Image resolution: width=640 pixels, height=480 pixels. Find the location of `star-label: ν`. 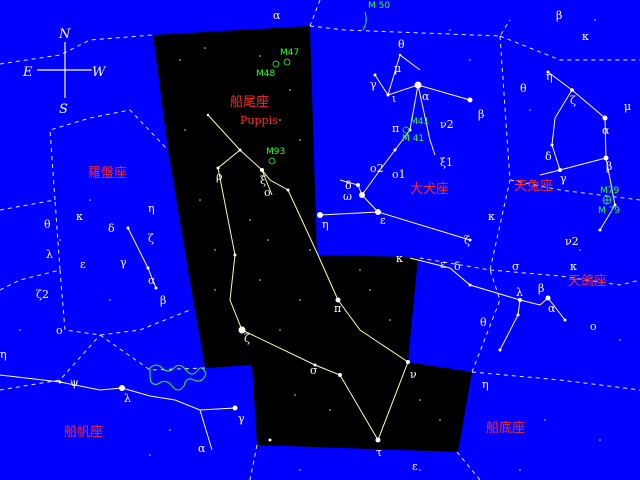

star-label: ν is located at coordinates (413, 374).